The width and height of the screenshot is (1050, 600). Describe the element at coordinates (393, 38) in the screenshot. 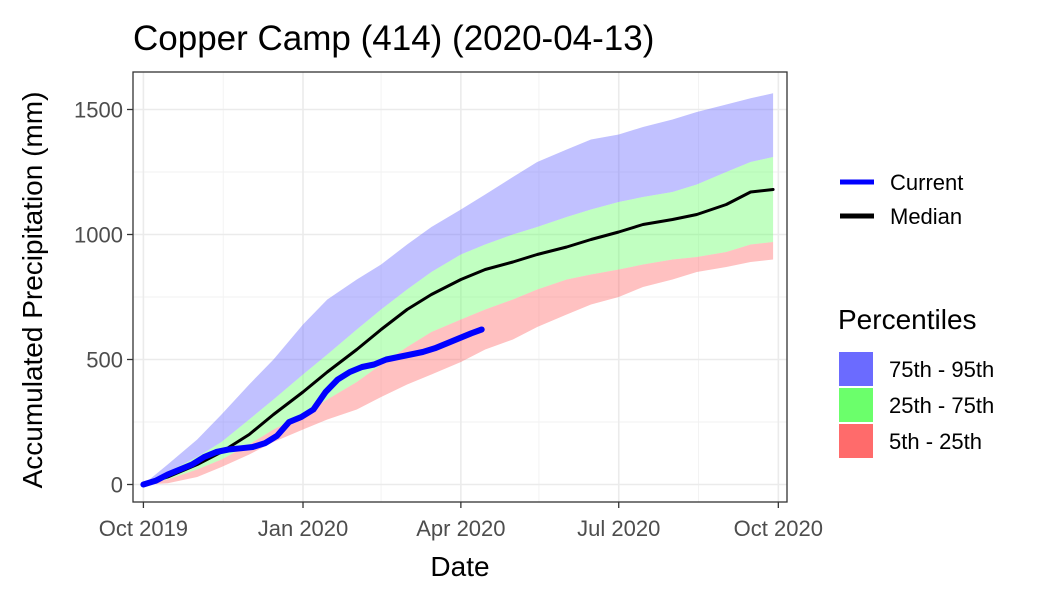

I see `chart-title: Copper Camp (414) (2020-04-13)` at that location.